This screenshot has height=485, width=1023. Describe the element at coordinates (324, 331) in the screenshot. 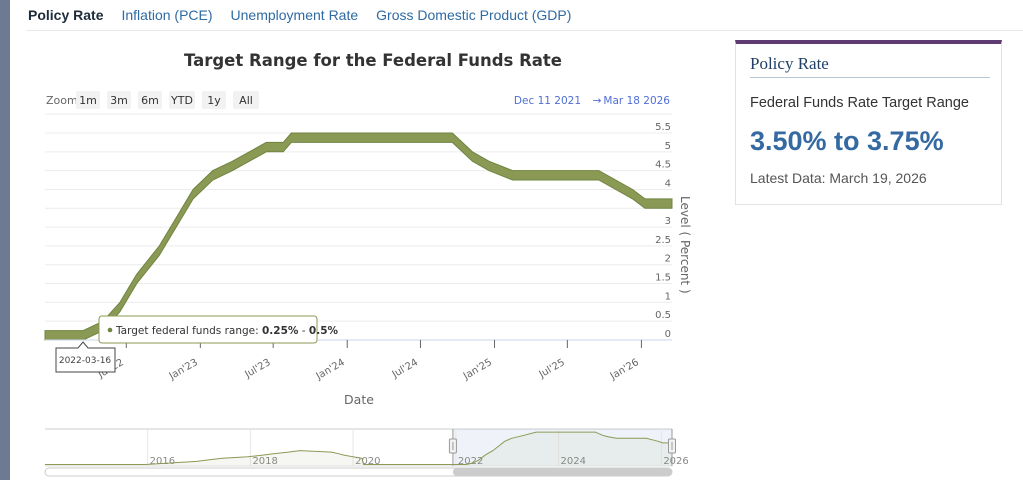

I see `tooltip-high: 0.5%` at that location.